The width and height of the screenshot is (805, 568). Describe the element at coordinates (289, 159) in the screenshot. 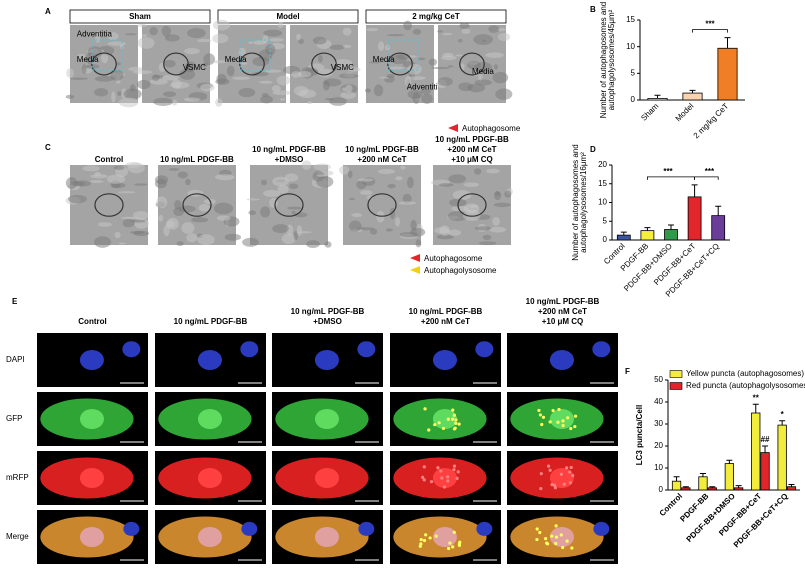

I see `condition-label: +DMSO` at that location.